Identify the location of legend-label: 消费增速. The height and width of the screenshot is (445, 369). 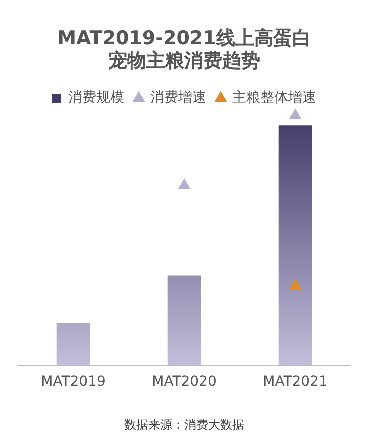
(178, 98).